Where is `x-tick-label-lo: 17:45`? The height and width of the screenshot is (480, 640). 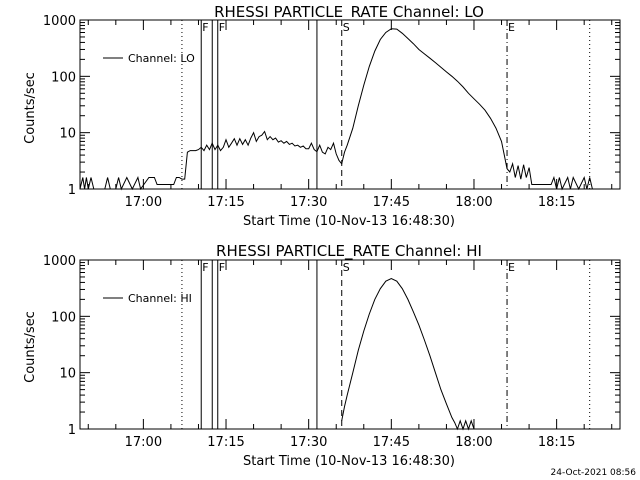 x-tick-label-lo: 17:45 is located at coordinates (391, 202).